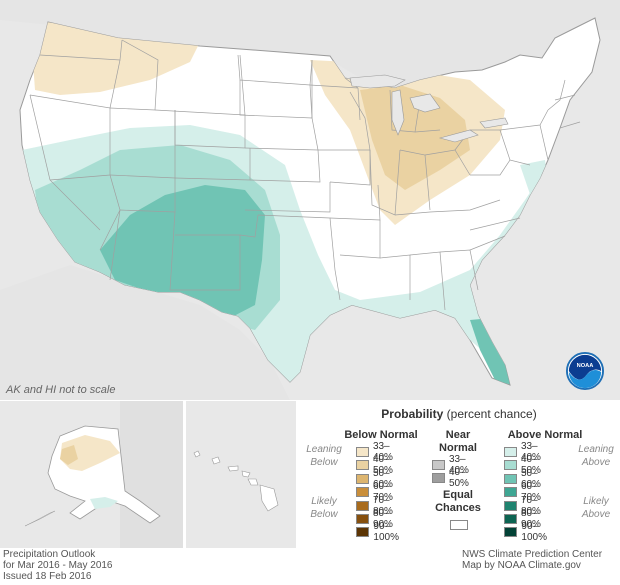  I want to click on above-normal-row: 33–40%, so click(525, 452).